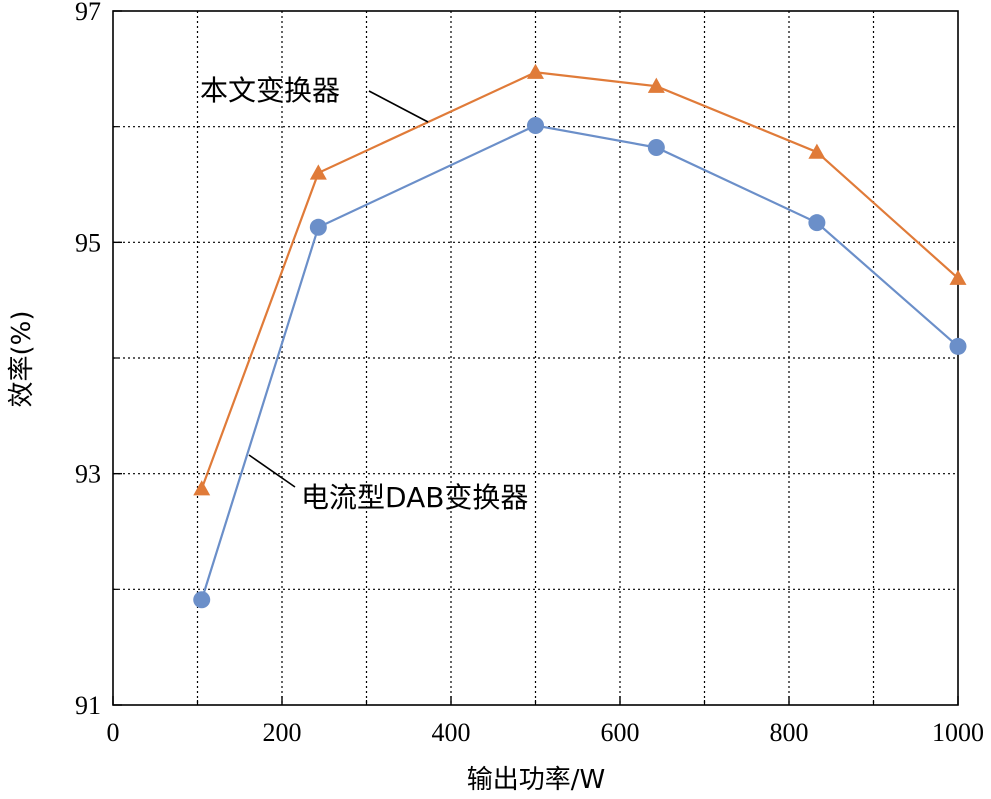 This screenshot has height=799, width=991. Describe the element at coordinates (282, 732) in the screenshot. I see `x-tick-label: 200` at that location.